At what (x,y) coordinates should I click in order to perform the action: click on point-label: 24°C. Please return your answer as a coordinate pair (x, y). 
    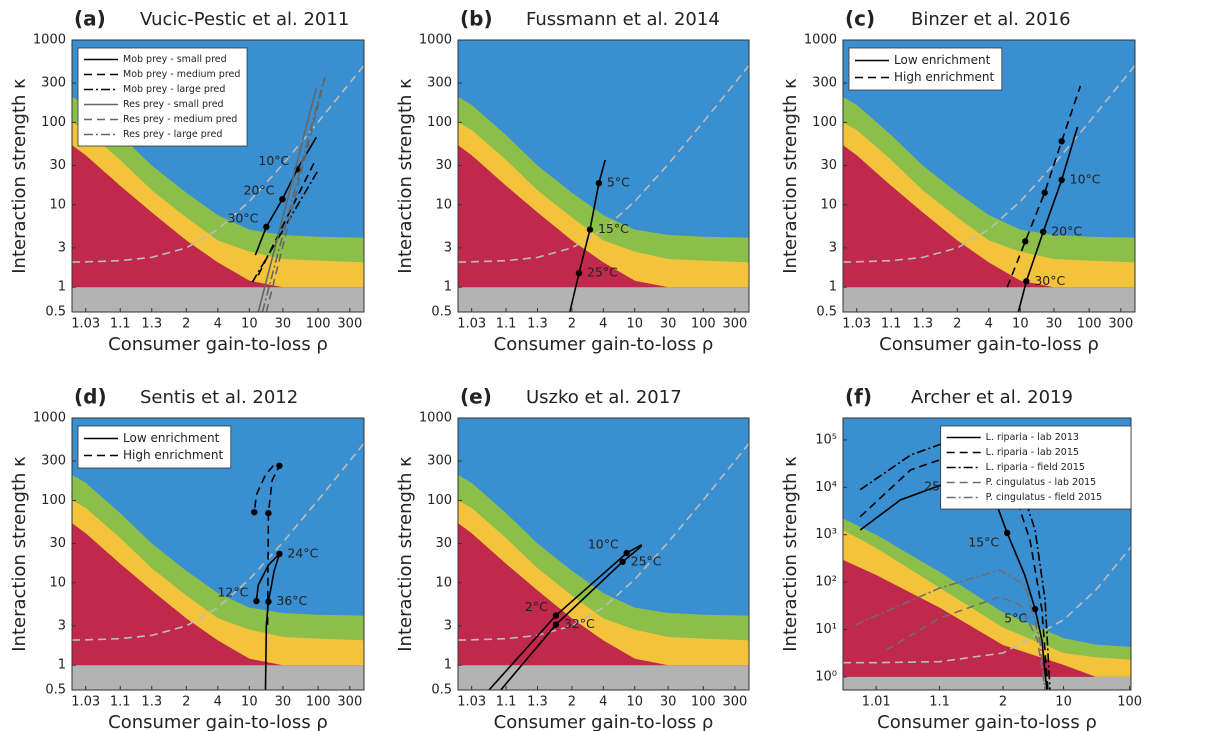
    Looking at the image, I should click on (302, 552).